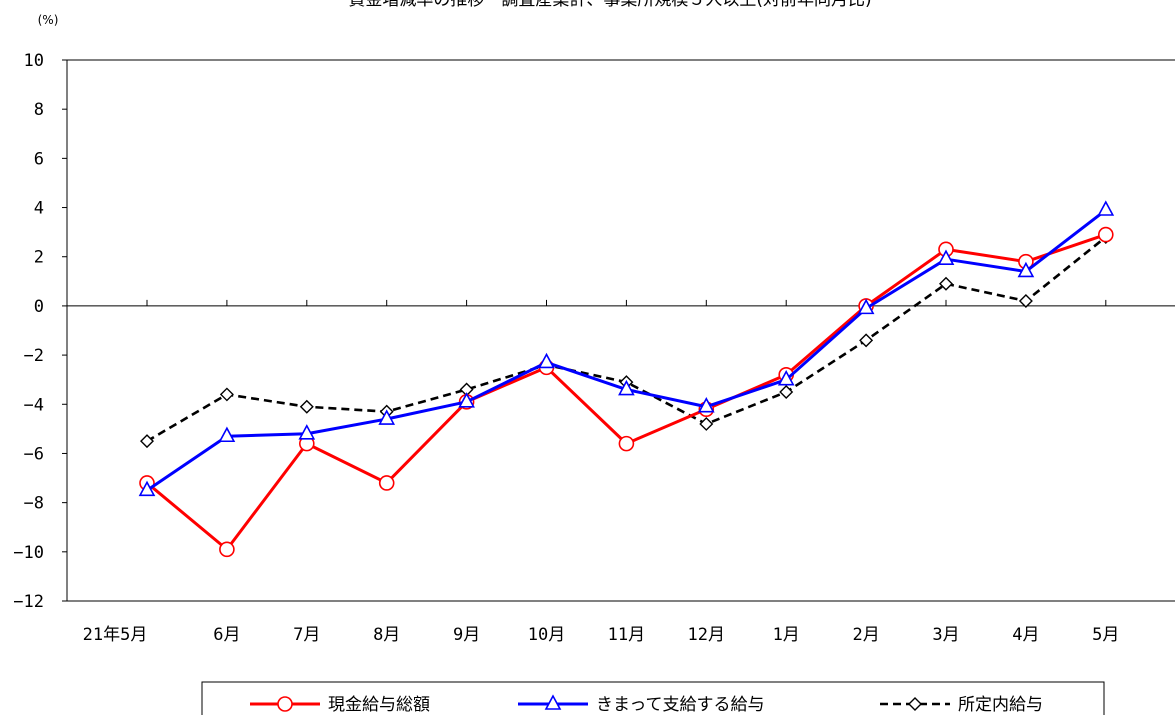 This screenshot has height=715, width=1175. What do you see at coordinates (1000, 705) in the screenshot?
I see `legend-label: 所定内給与` at bounding box center [1000, 705].